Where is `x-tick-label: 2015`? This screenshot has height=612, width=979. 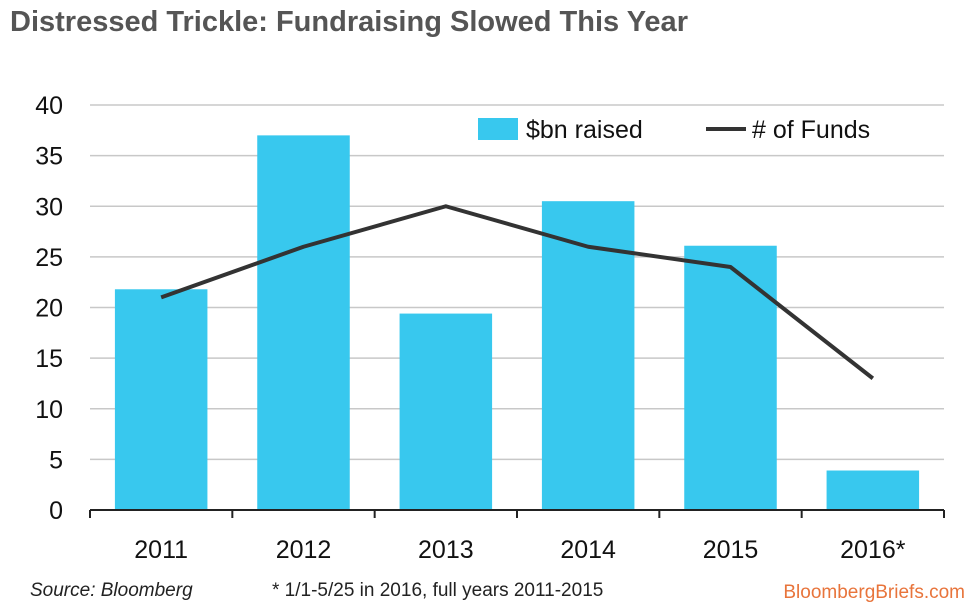 x-tick-label: 2015 is located at coordinates (731, 550).